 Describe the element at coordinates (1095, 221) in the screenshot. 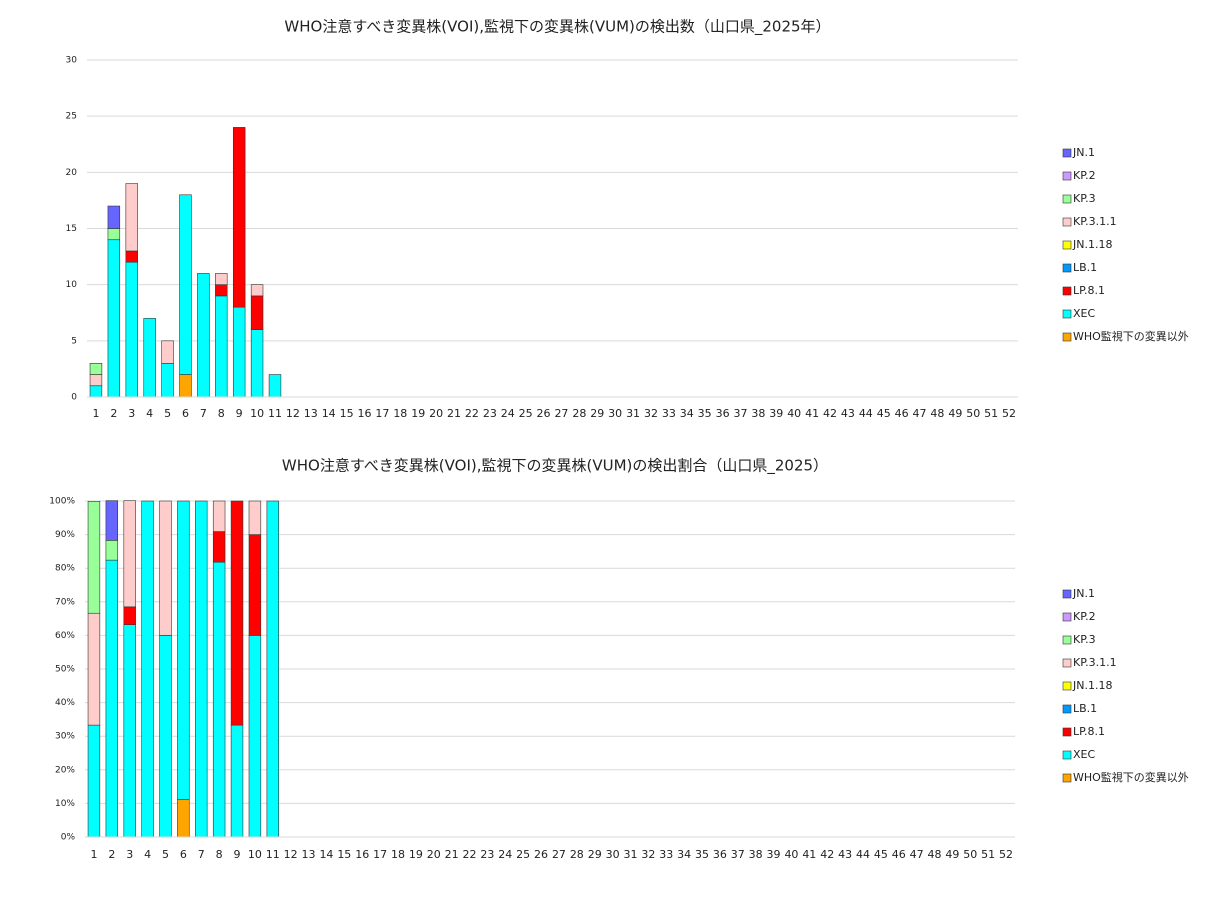

I see `legend-label: KP.3.1.1` at that location.